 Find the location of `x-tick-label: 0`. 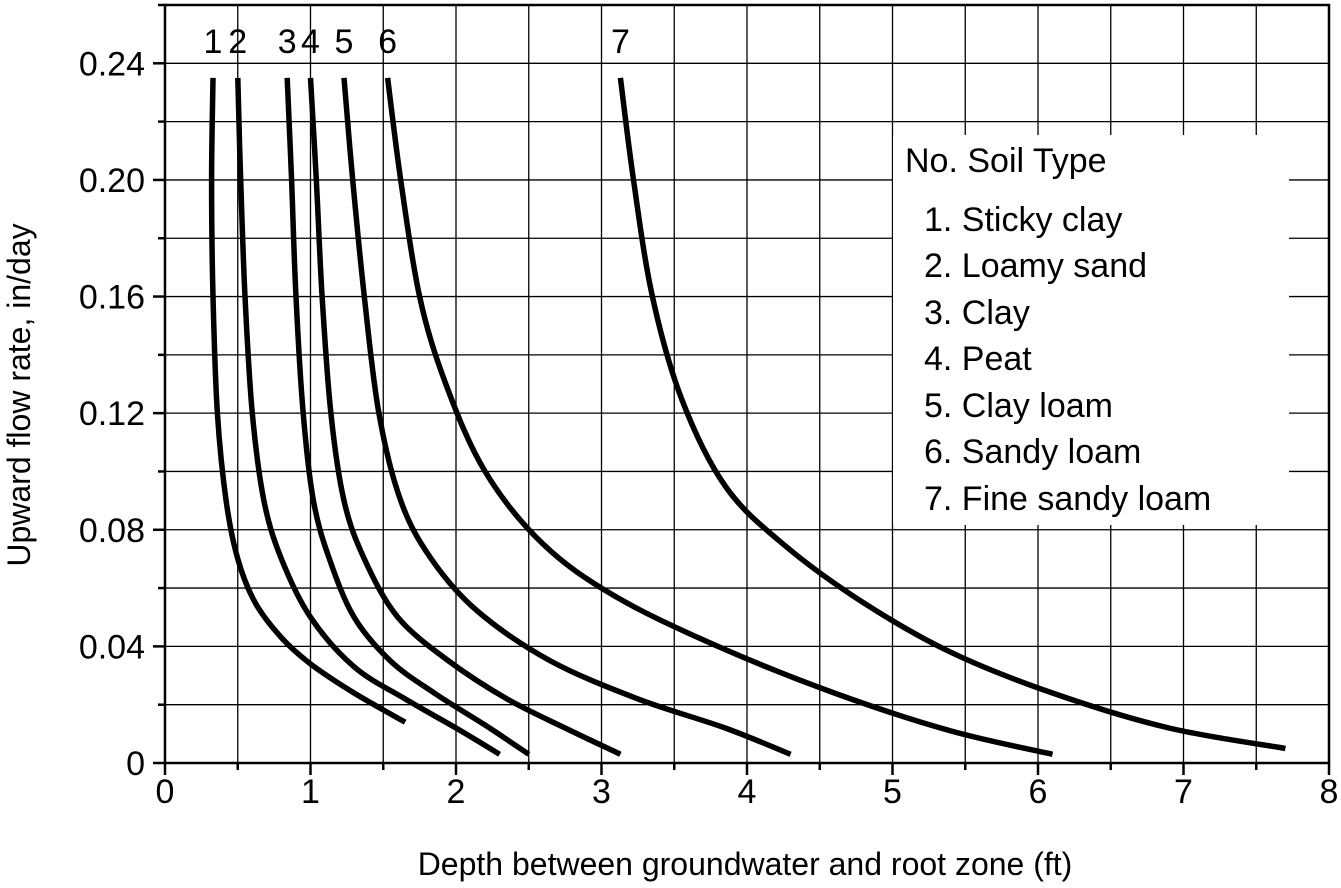

x-tick-label: 0 is located at coordinates (165, 792).